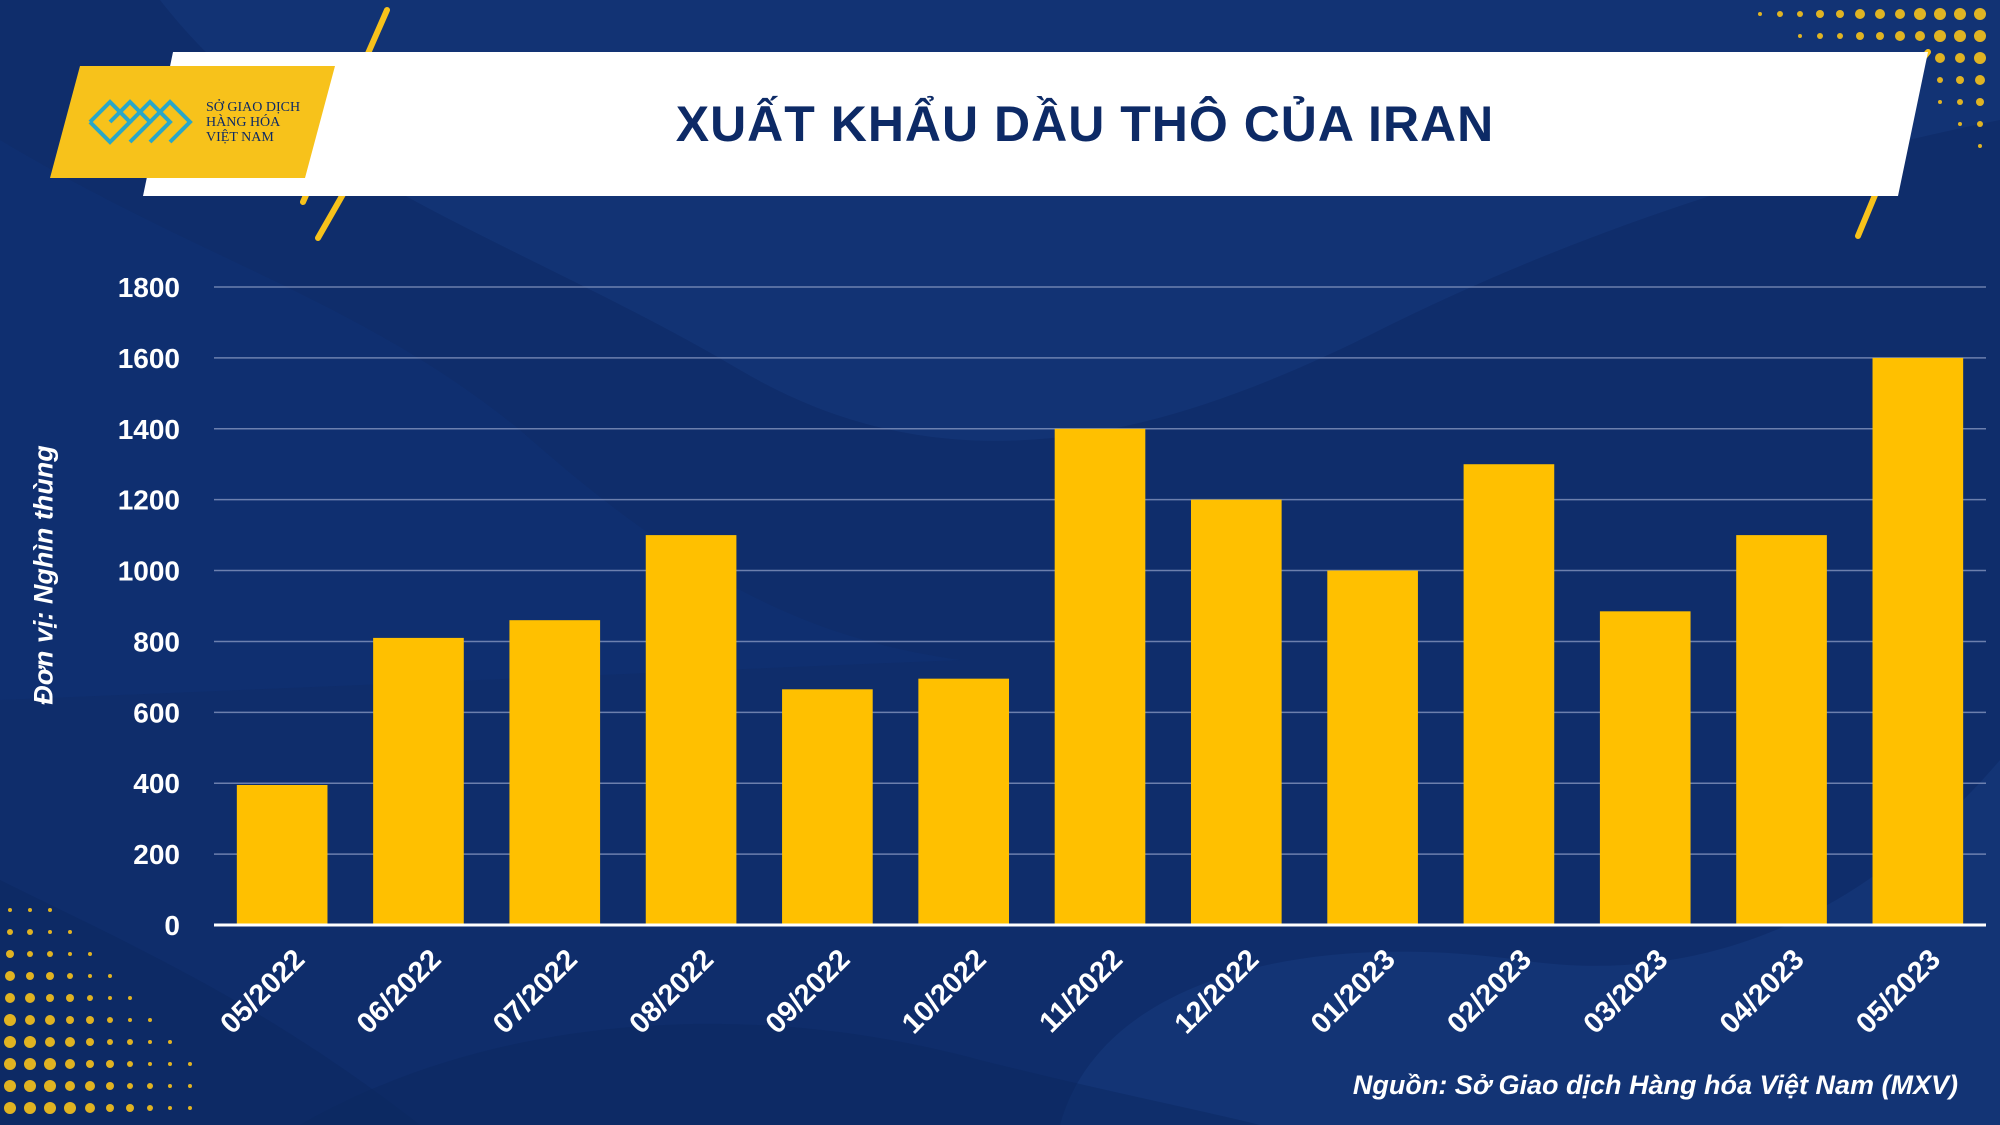 The height and width of the screenshot is (1125, 2000). I want to click on x-tick-label: 06/2022, so click(399, 991).